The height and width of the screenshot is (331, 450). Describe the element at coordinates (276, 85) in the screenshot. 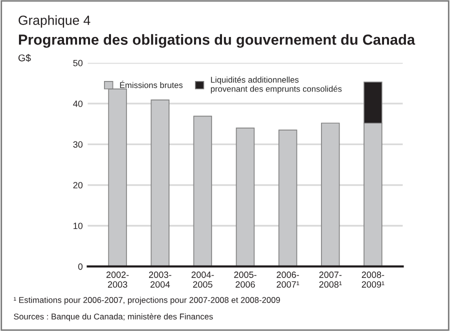

I see `legend-label: Liquidités additionnelles provenant des emprunts consolidés` at that location.